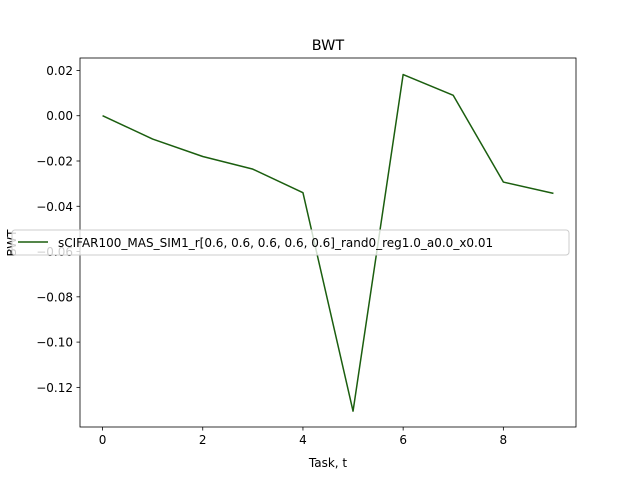  I want to click on y-tick-label: −0.10, so click(54, 343).